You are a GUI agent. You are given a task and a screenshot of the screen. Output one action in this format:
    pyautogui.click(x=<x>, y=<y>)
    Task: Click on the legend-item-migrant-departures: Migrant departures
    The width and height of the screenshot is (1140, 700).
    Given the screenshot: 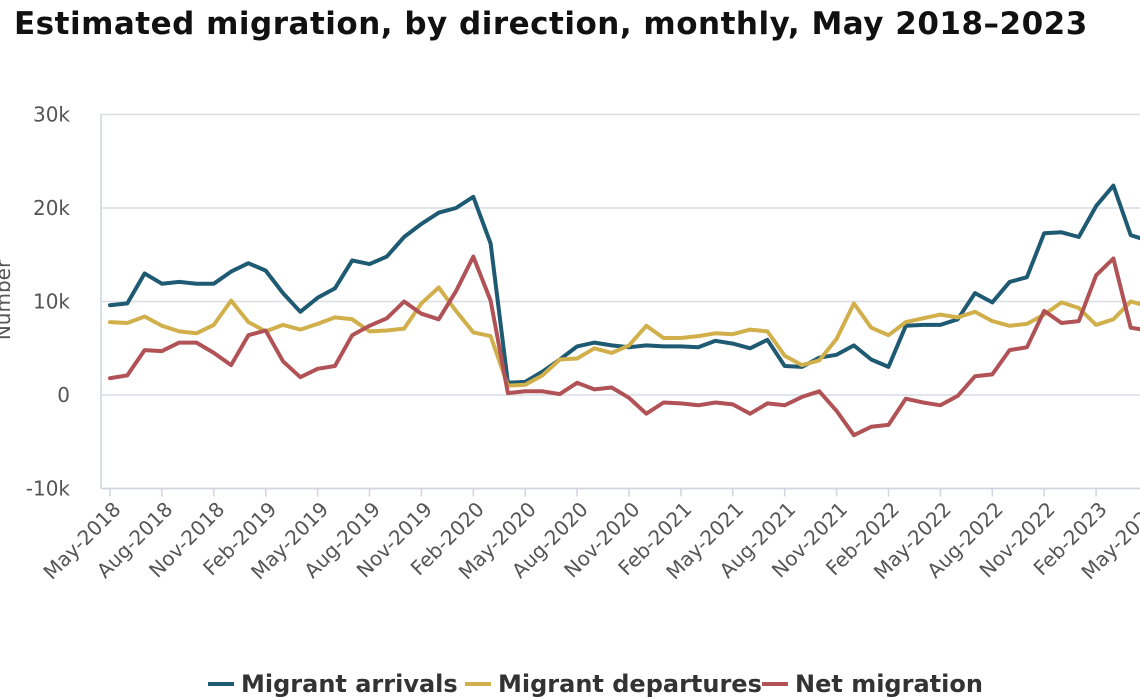 What is the action you would take?
    pyautogui.click(x=613, y=684)
    